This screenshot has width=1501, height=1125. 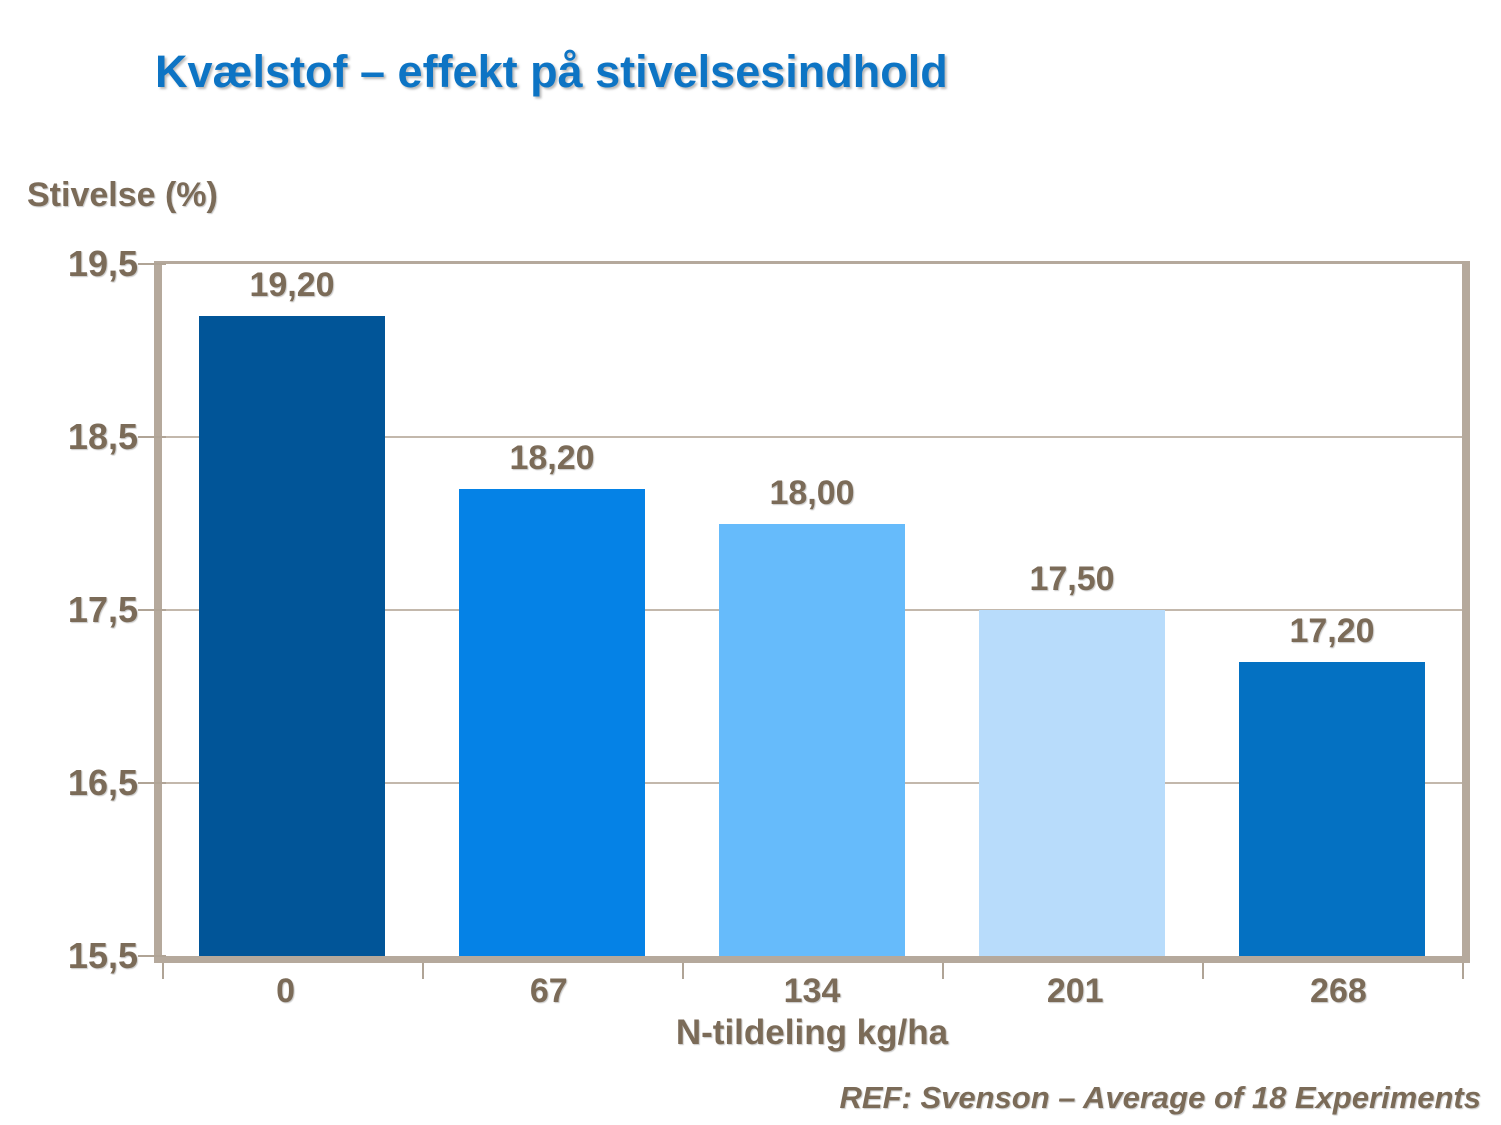 I want to click on x-category-label: 268, so click(x=1338, y=991).